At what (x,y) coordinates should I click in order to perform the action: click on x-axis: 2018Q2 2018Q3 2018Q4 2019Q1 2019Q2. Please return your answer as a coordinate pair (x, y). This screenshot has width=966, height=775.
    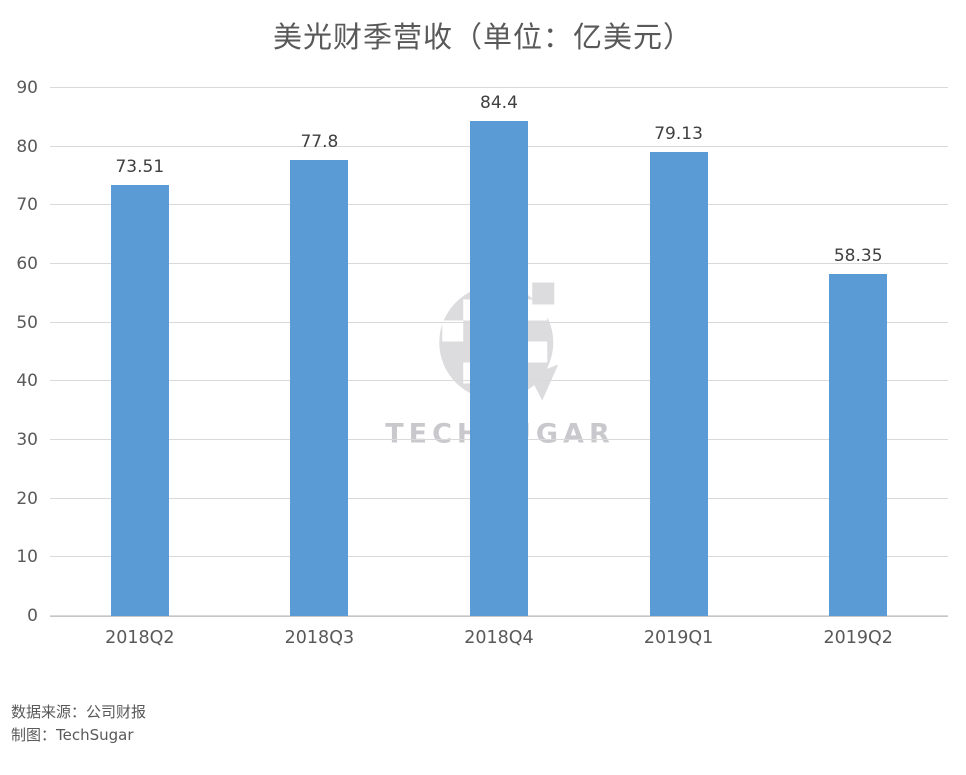
    Looking at the image, I should click on (499, 638).